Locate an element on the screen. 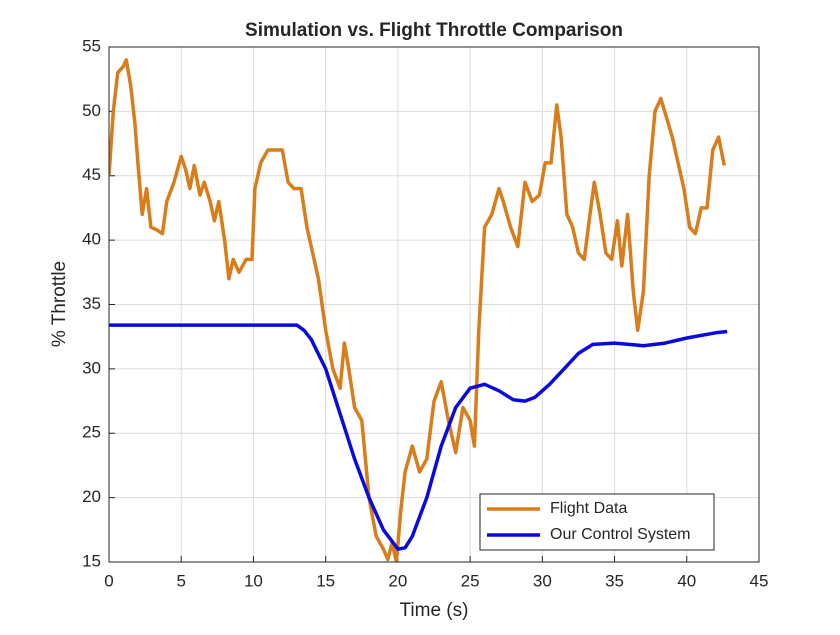  x-tick-label: 0 is located at coordinates (108, 580).